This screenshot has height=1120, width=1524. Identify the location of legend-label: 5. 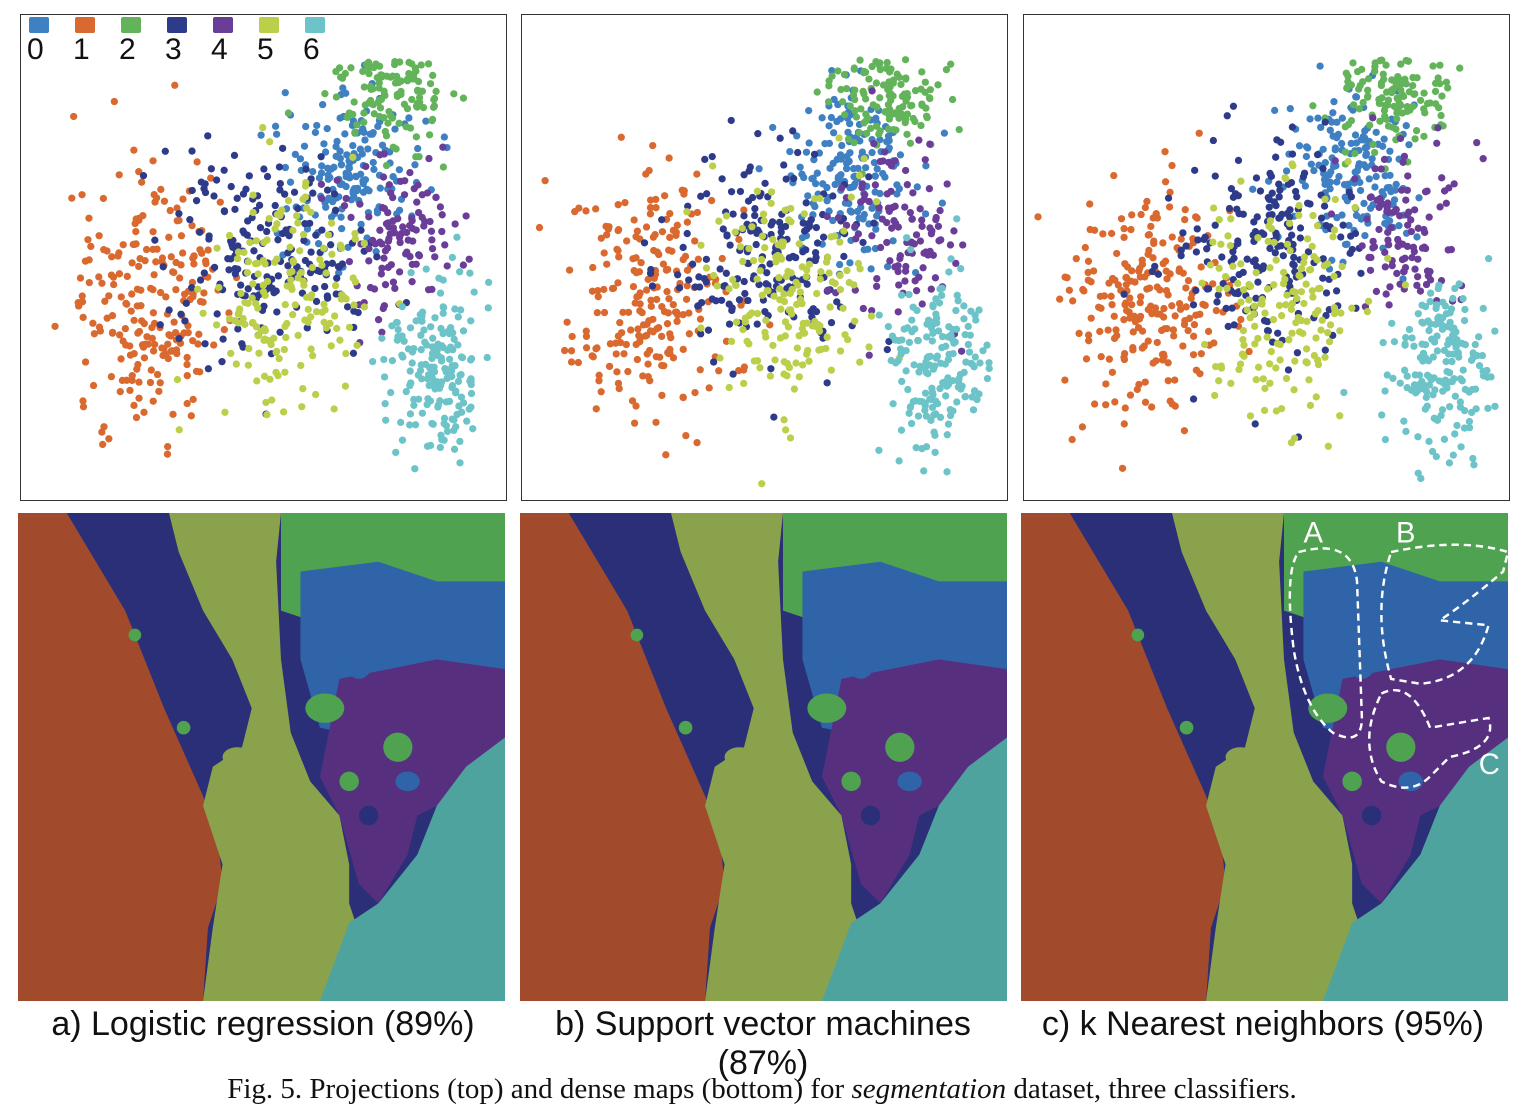
(265, 49).